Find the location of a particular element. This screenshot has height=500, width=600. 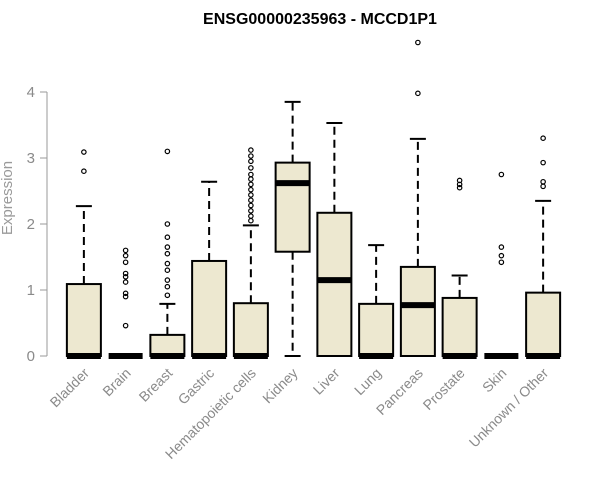

x-tick-label: Brain is located at coordinates (116, 382).